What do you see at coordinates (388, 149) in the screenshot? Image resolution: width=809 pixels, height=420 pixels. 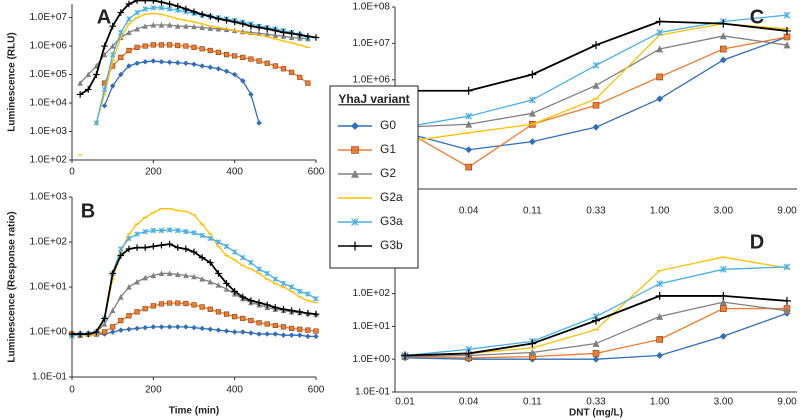 I see `legend-label: G1` at bounding box center [388, 149].